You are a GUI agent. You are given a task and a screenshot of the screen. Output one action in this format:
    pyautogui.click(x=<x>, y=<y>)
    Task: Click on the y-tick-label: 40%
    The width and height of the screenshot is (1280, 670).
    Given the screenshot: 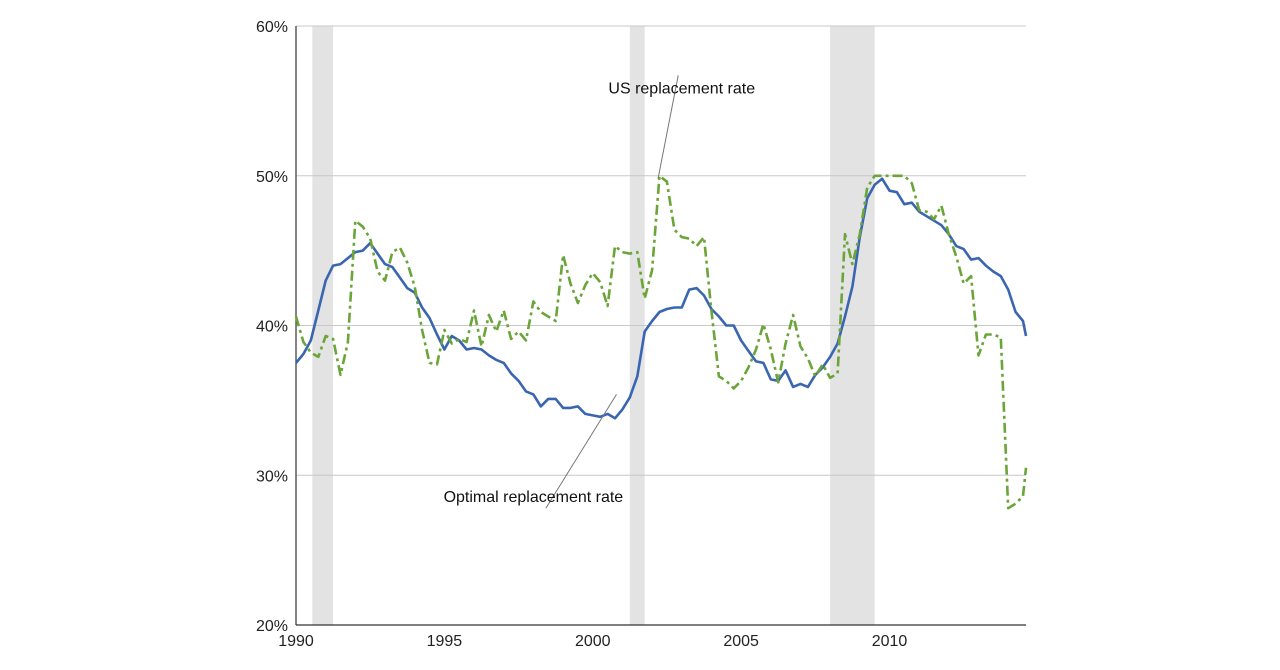 What is the action you would take?
    pyautogui.click(x=272, y=327)
    